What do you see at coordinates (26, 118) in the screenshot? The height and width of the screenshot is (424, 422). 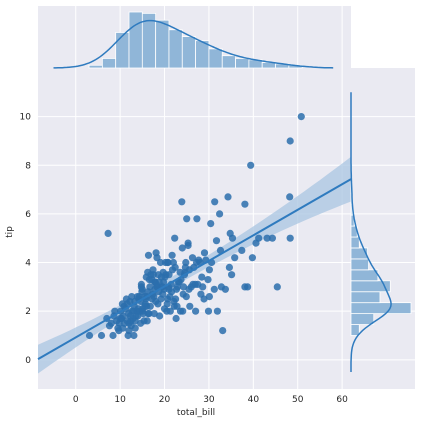 I see `y-tick-label: 10` at bounding box center [26, 118].